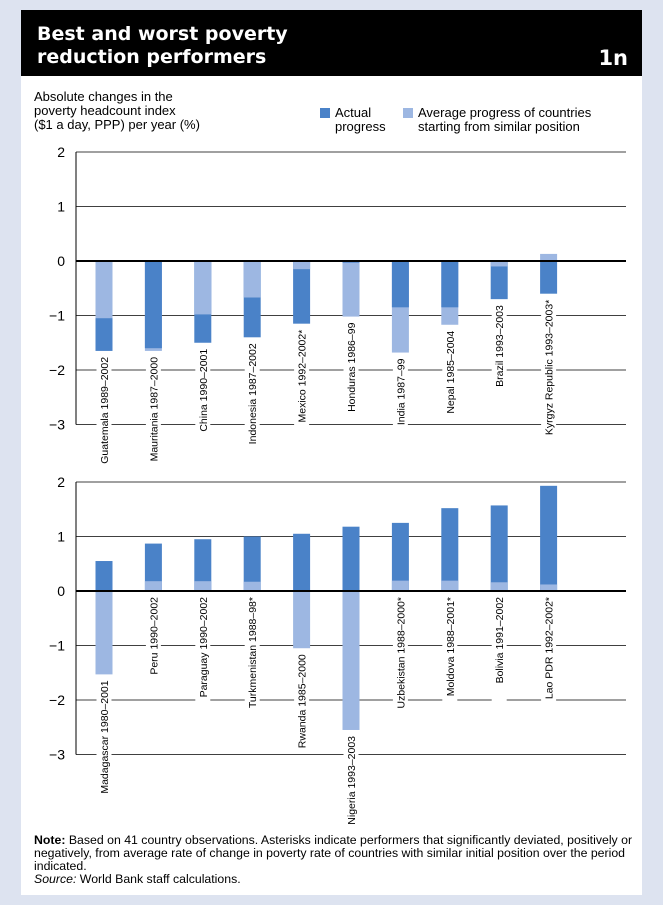 The width and height of the screenshot is (663, 905). I want to click on note-label: Note:, so click(50, 840).